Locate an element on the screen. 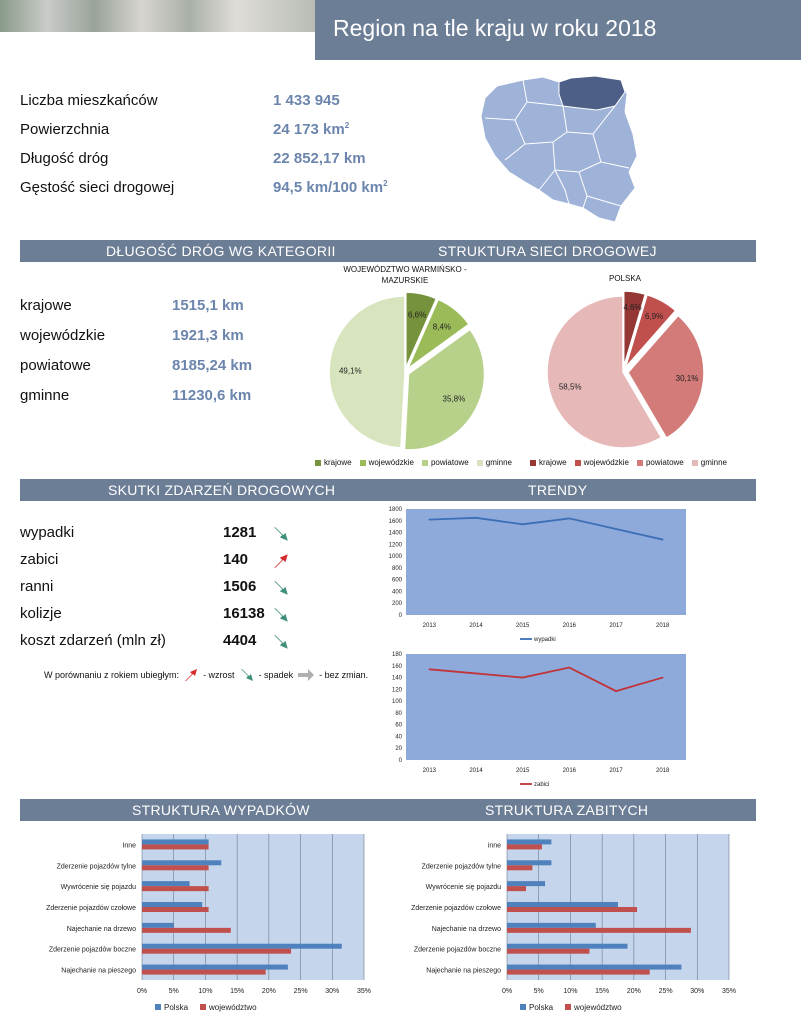 The image size is (801, 1024). pie-label-gminne: 49,1% is located at coordinates (350, 371).